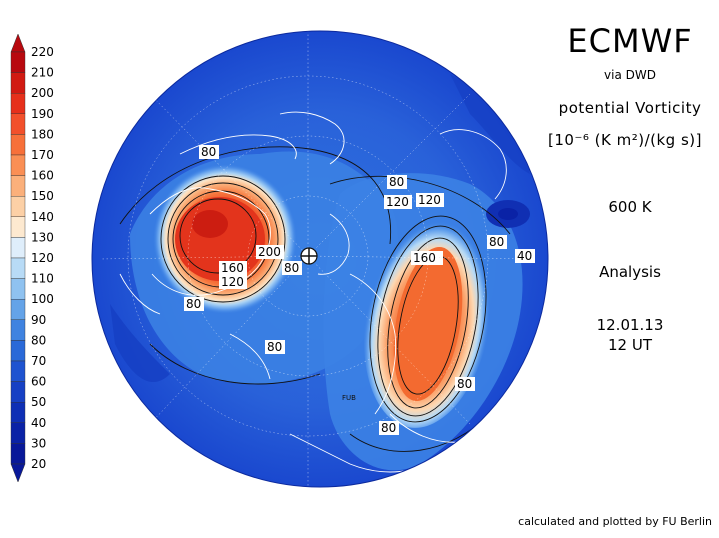 This screenshot has width=719, height=538. Describe the element at coordinates (42, 196) in the screenshot. I see `colorbar-tick-label: 150` at that location.